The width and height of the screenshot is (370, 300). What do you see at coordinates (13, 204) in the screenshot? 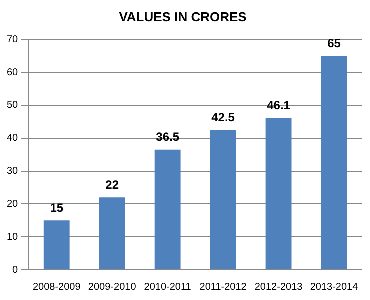
I see `y-tick-label: 20` at bounding box center [13, 204].